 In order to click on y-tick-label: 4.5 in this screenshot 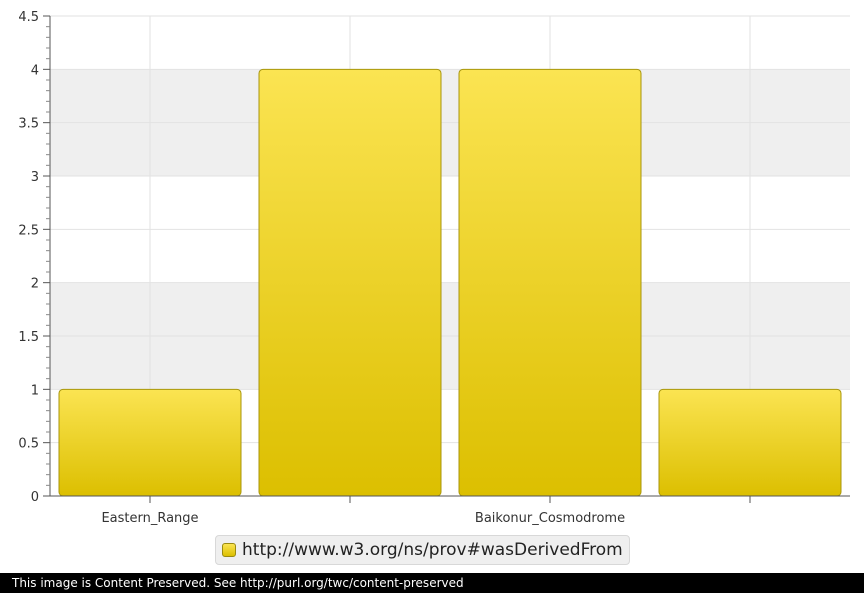, I will do `click(28, 17)`.